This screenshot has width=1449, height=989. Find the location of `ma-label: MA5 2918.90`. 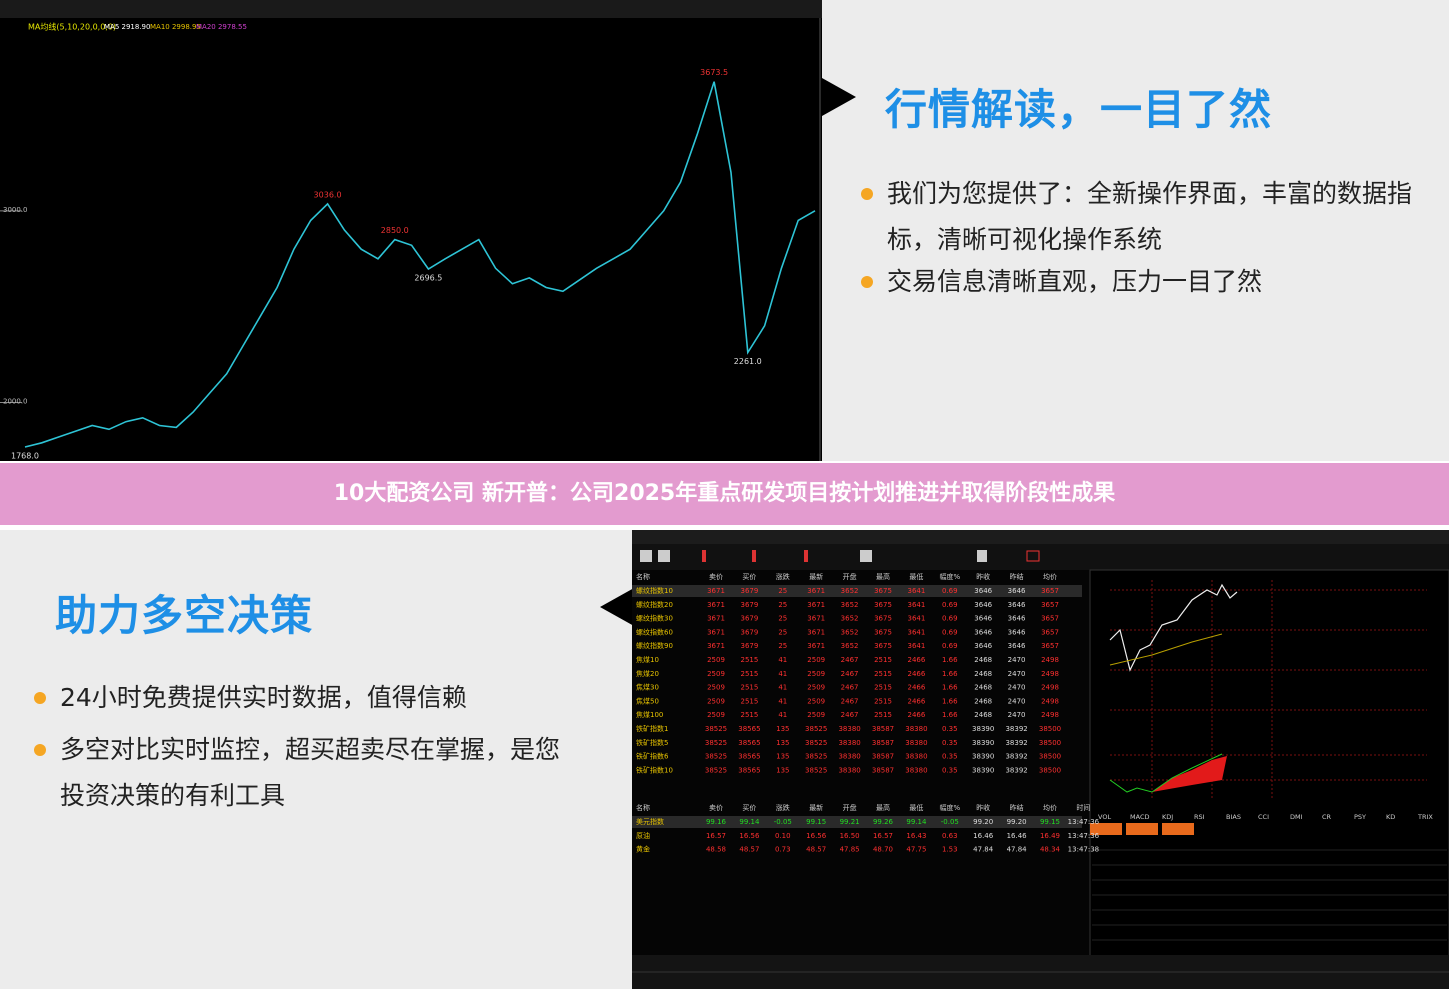

ma-label: MA5 2918.90 is located at coordinates (127, 27).